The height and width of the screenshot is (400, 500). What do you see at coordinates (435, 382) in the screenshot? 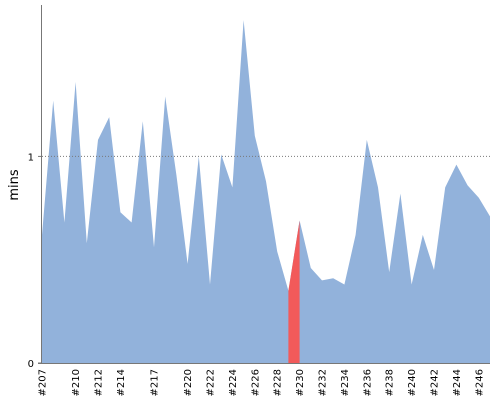
I see `x-tick-label: #242` at bounding box center [435, 382].